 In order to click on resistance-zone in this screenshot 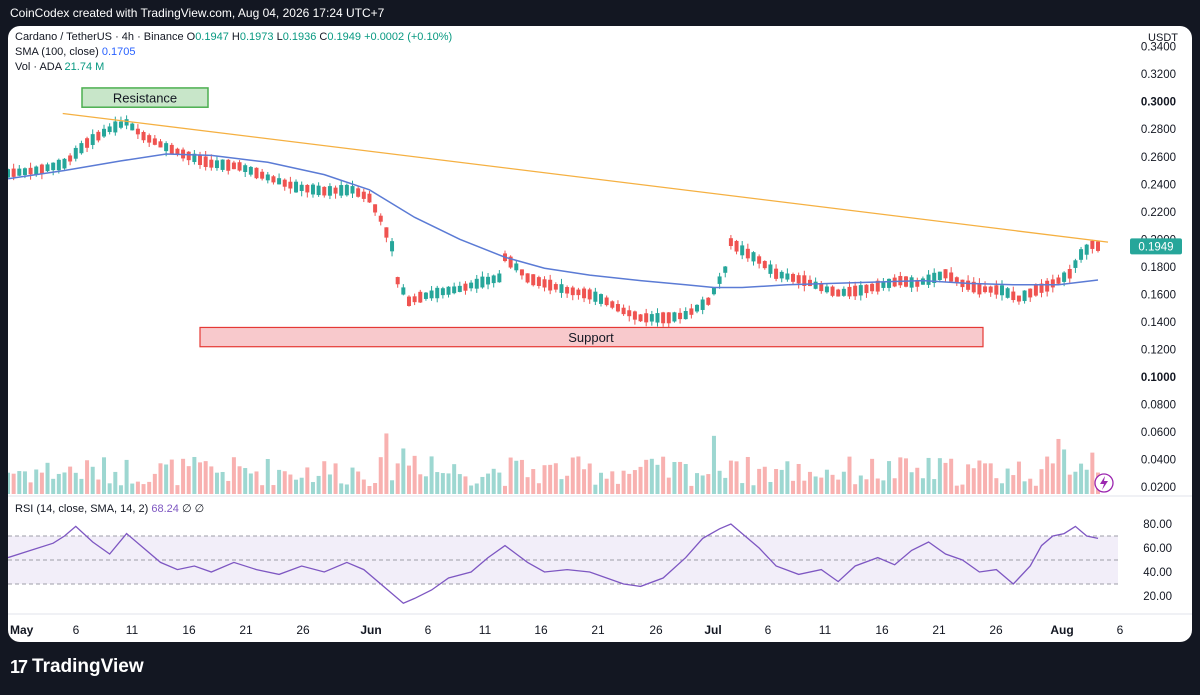, I will do `click(145, 97)`.